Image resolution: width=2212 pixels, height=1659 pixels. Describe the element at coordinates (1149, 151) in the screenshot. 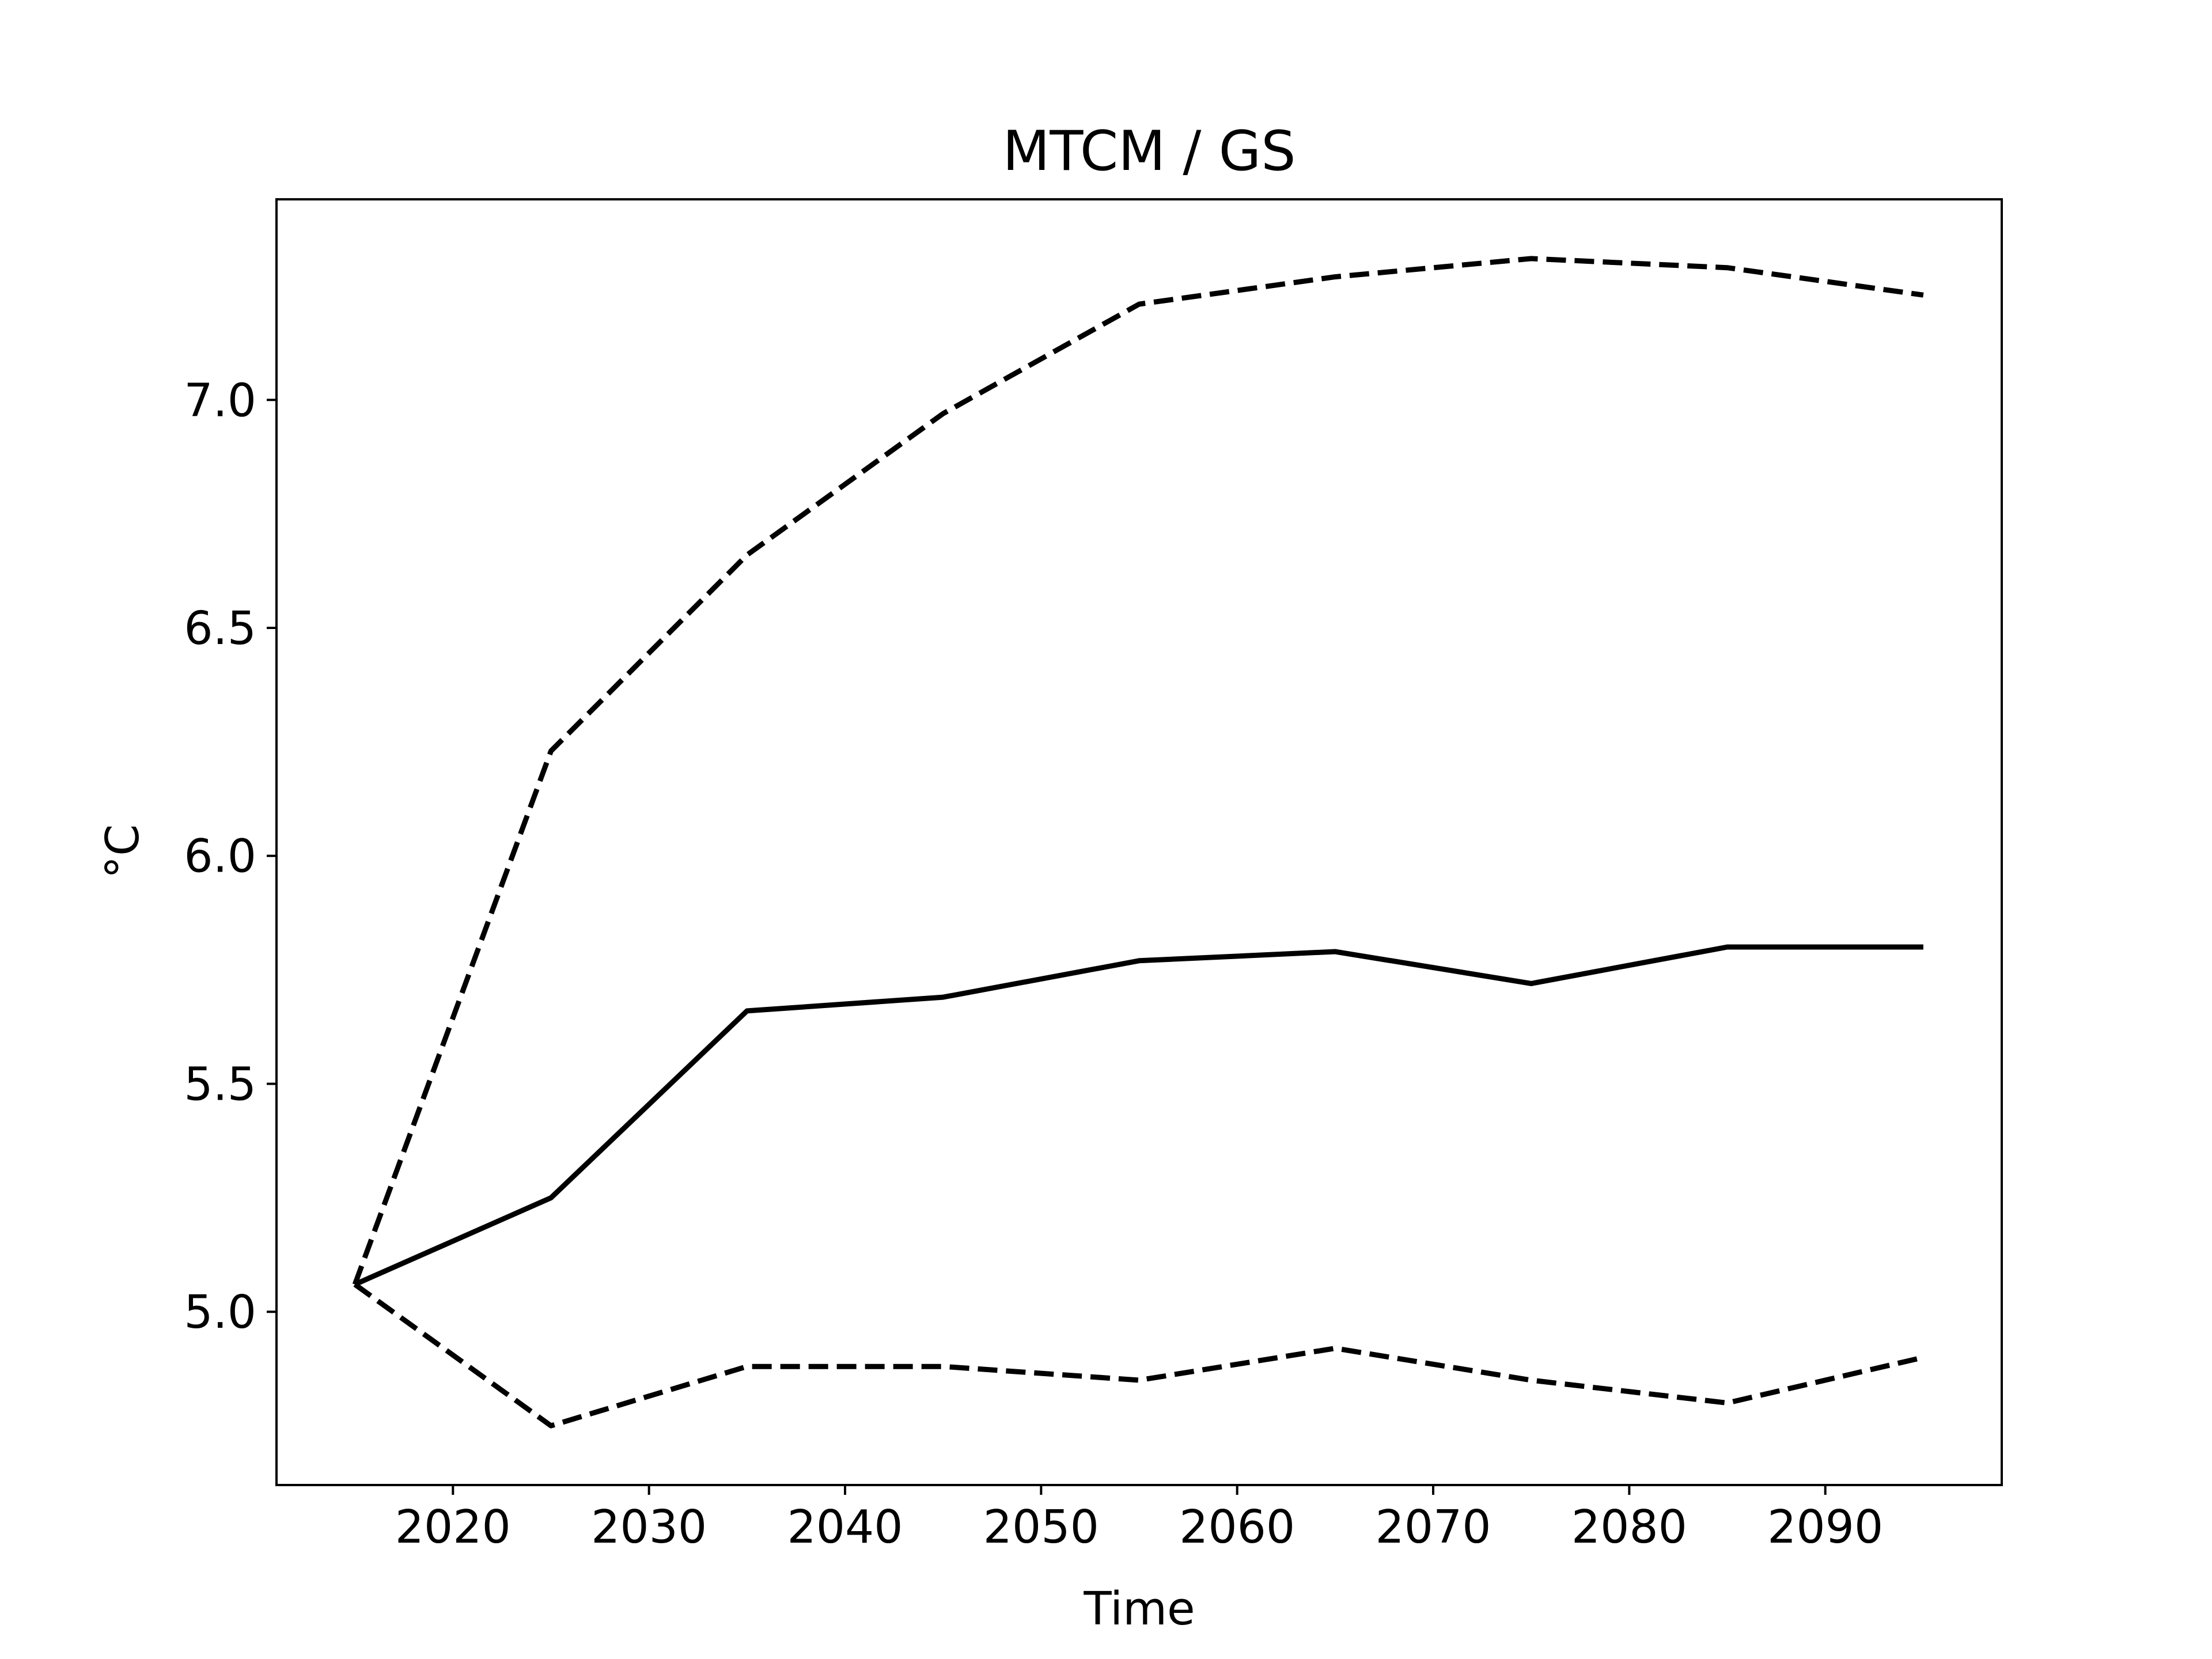

I see `chart-title: MTCM / GS` at that location.